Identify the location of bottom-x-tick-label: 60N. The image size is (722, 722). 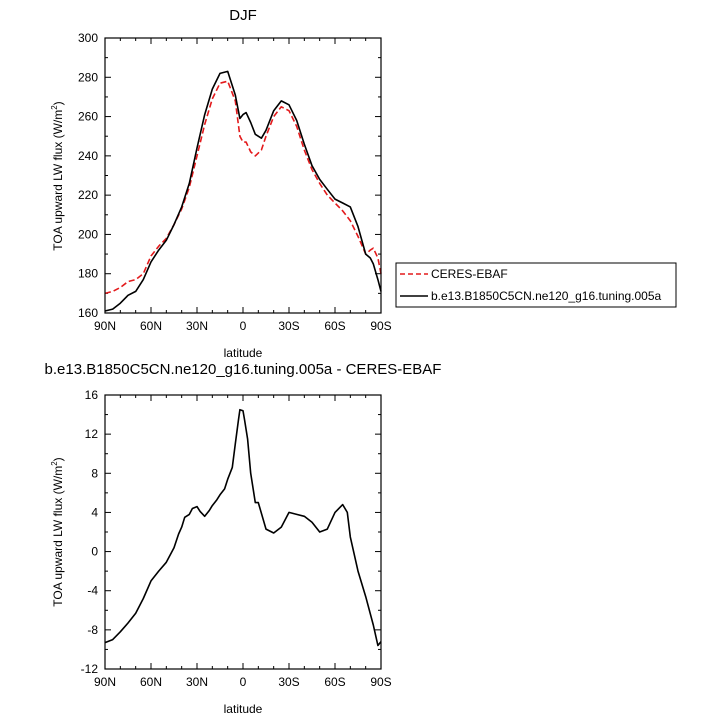
(151, 682).